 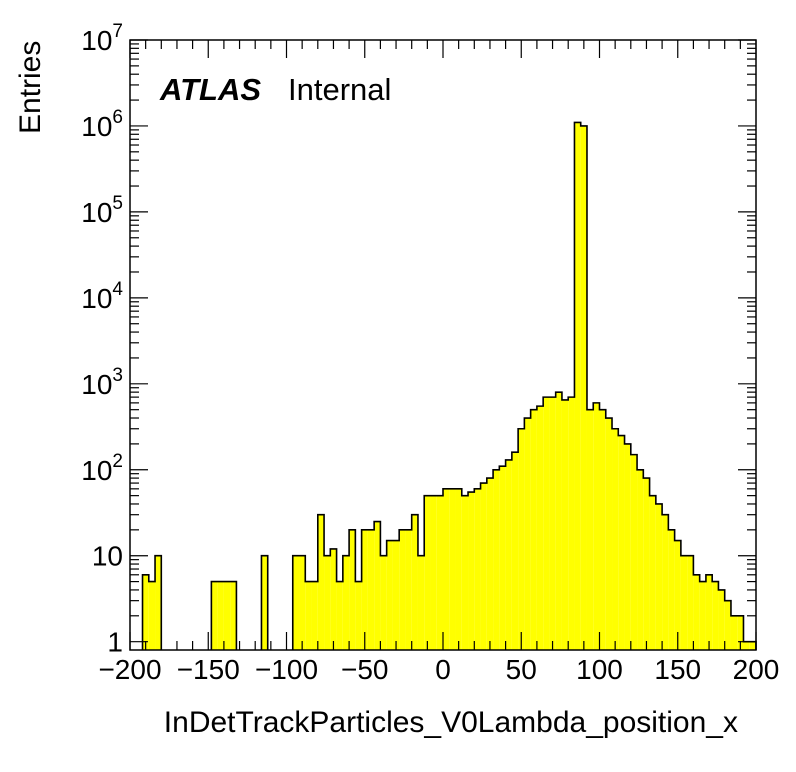 I want to click on y-tick-labels: 1 10 10² 10³ 10⁴ 10⁵ 10⁶ 10⁷, so click(x=102, y=339).